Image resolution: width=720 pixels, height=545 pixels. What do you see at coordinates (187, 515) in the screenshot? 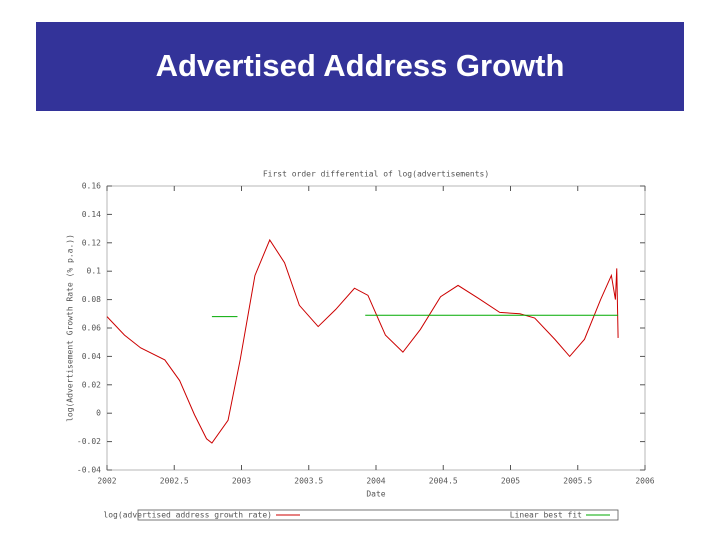
I see `legend-label: log(advertised address growth rate)` at bounding box center [187, 515].